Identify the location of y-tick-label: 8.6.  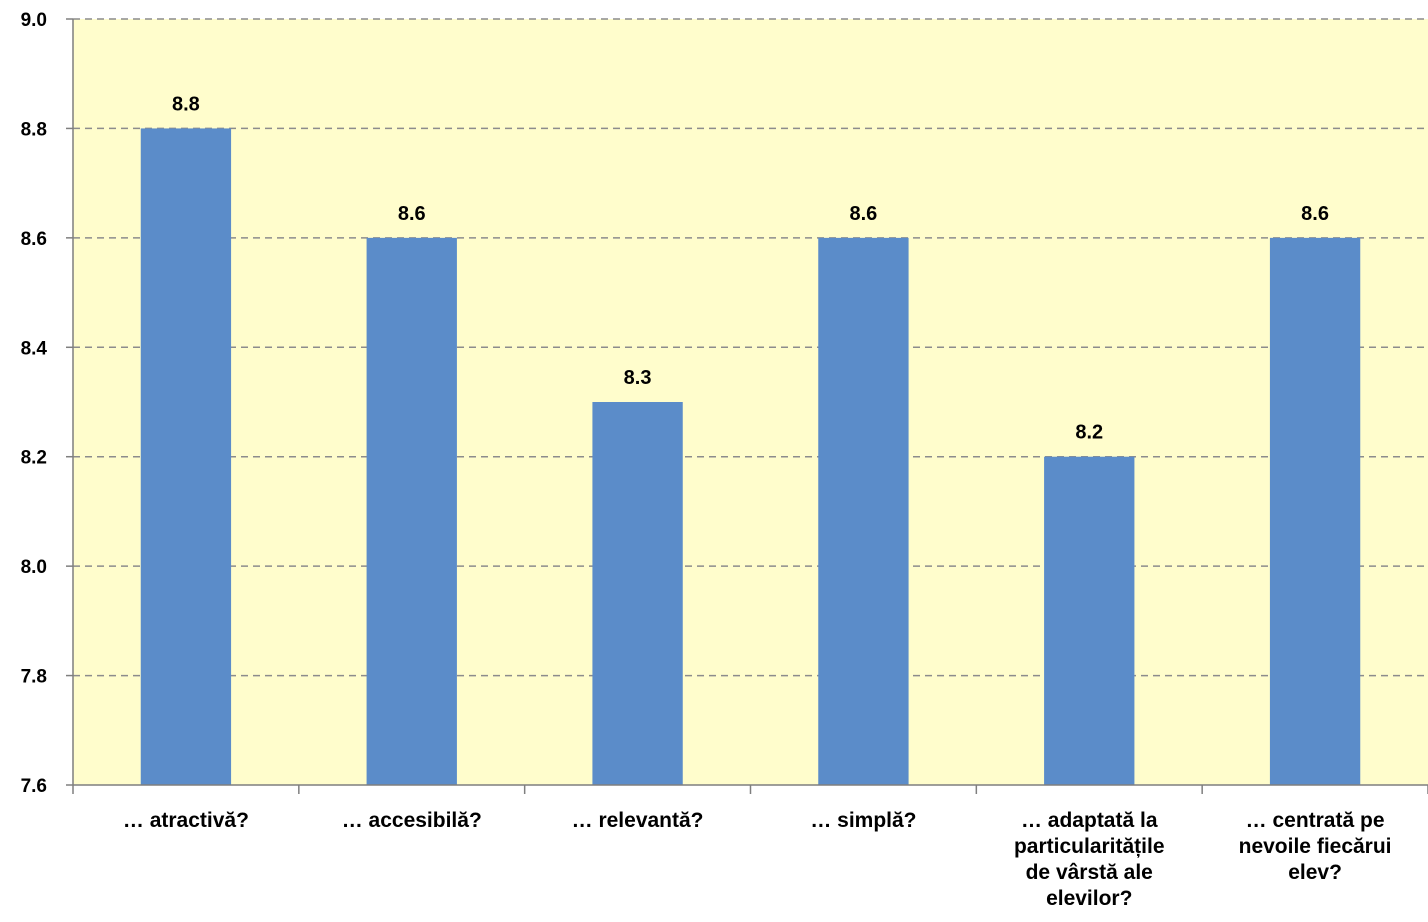
(34, 239).